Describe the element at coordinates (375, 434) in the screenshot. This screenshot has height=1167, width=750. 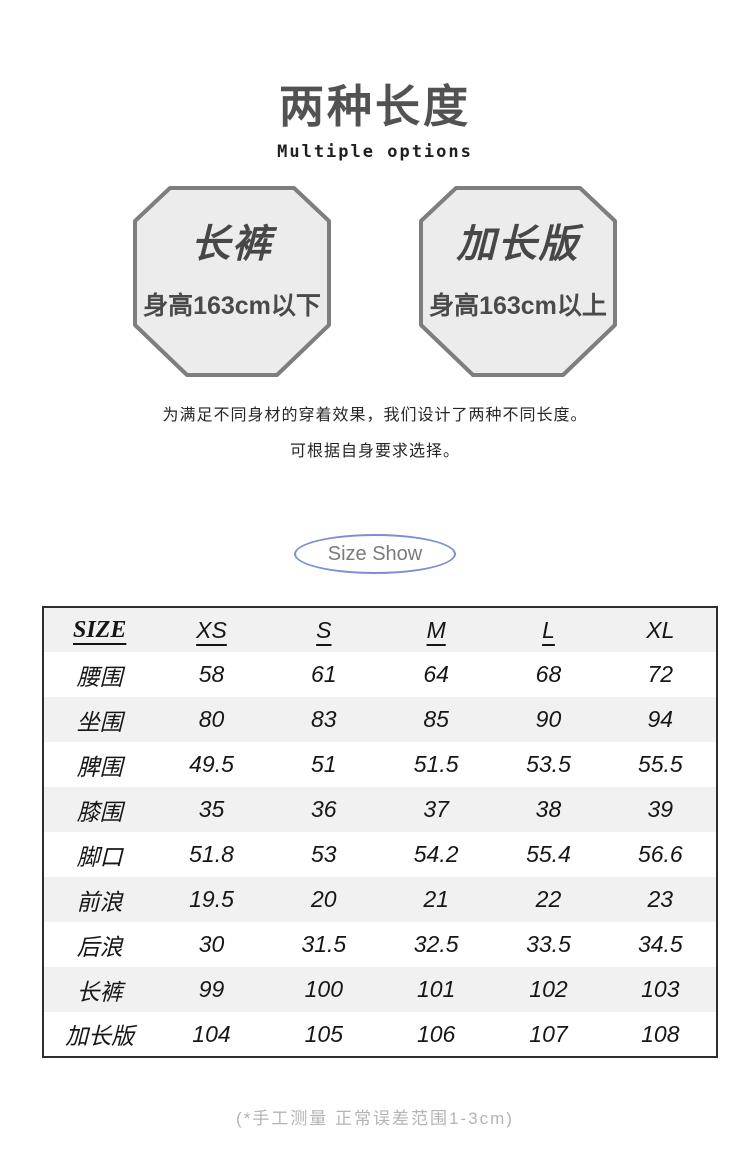
I see `intro-text: 为满足不同身材的穿着效果，我们设计了两种不同长度。 可根据自身要求选择。` at that location.